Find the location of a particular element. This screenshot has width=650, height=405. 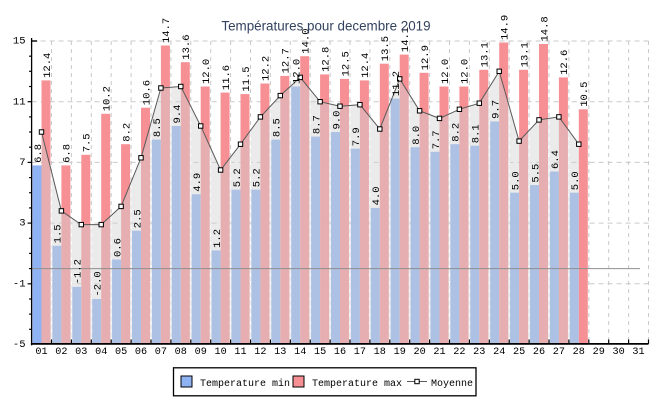

svg-text: 24 is located at coordinates (499, 352).